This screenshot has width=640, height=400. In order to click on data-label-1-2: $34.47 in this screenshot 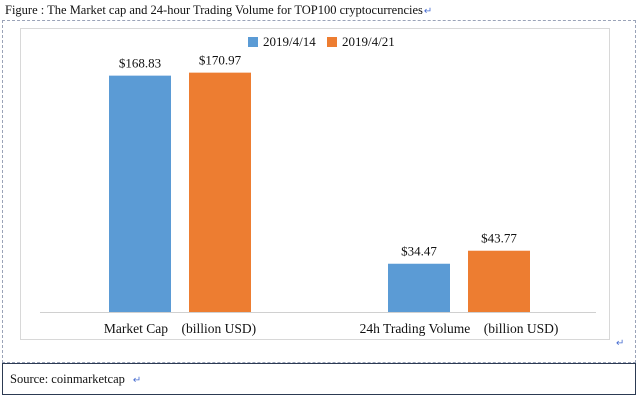, I will do `click(419, 251)`.